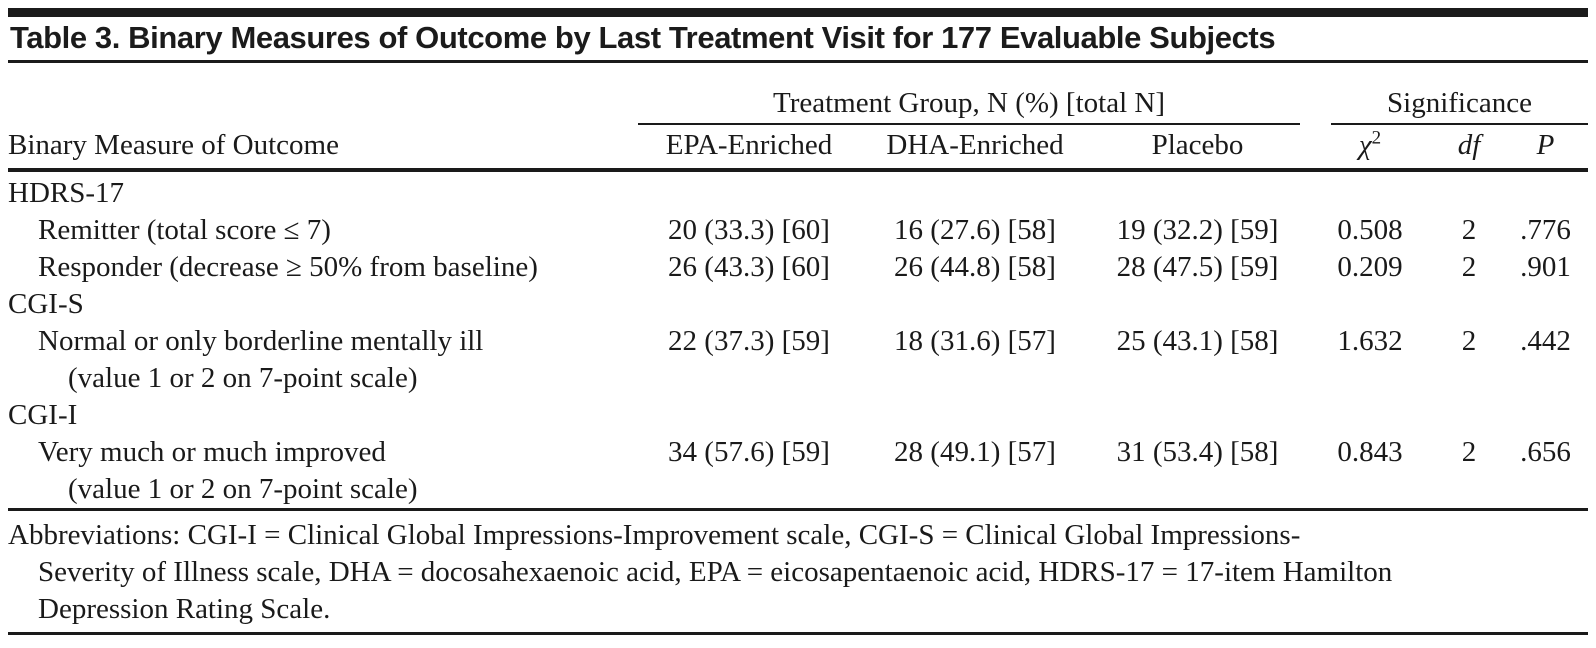  What do you see at coordinates (975, 230) in the screenshot?
I see `cell-dha: 16 (27.6) [58]` at bounding box center [975, 230].